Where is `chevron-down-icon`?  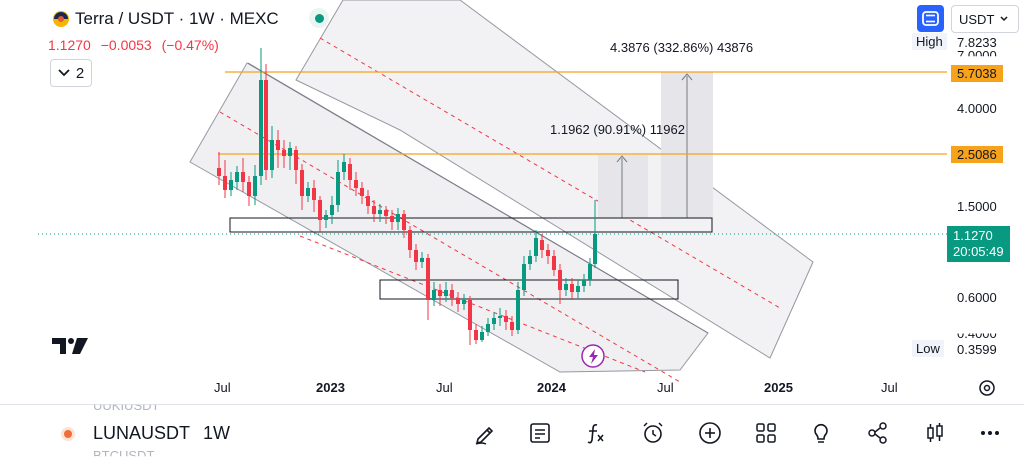 chevron-down-icon is located at coordinates (1004, 19).